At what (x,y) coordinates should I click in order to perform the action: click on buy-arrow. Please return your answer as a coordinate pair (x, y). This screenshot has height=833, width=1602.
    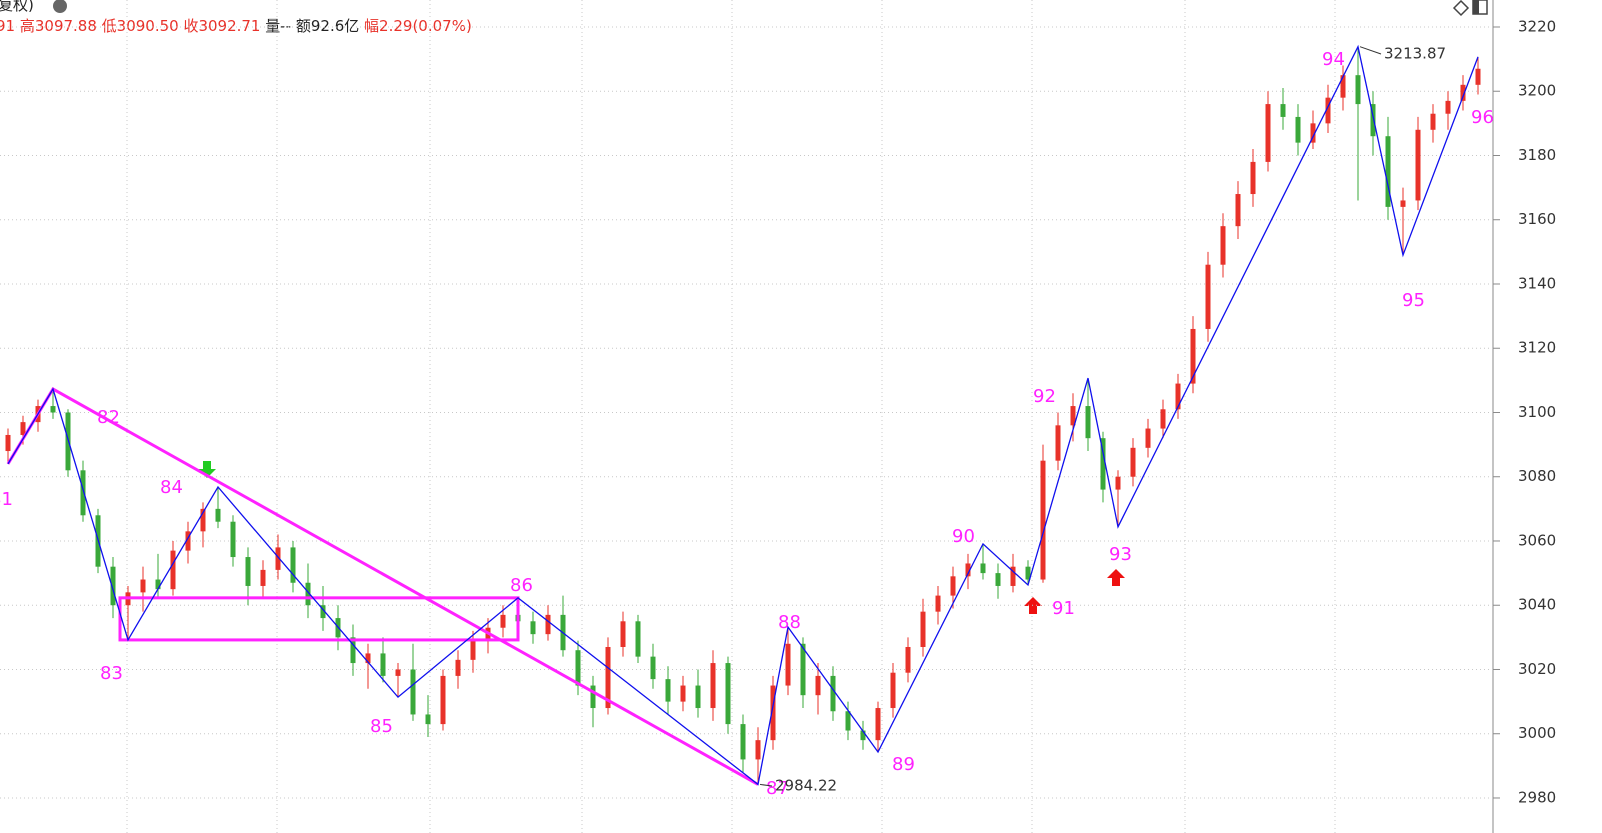
    Looking at the image, I should click on (1116, 577).